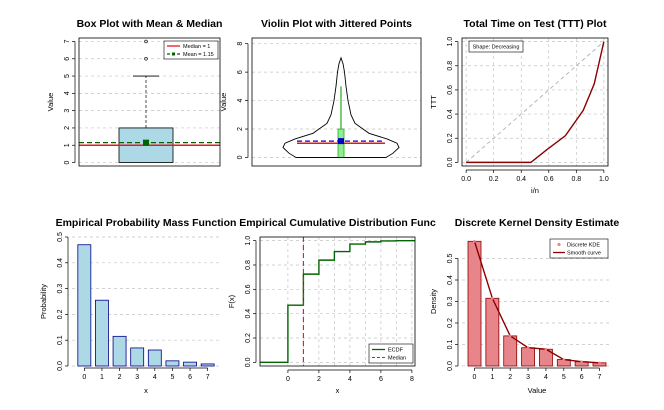  Describe the element at coordinates (196, 47) in the screenshot. I see `legend-median-label: Median = 1` at that location.